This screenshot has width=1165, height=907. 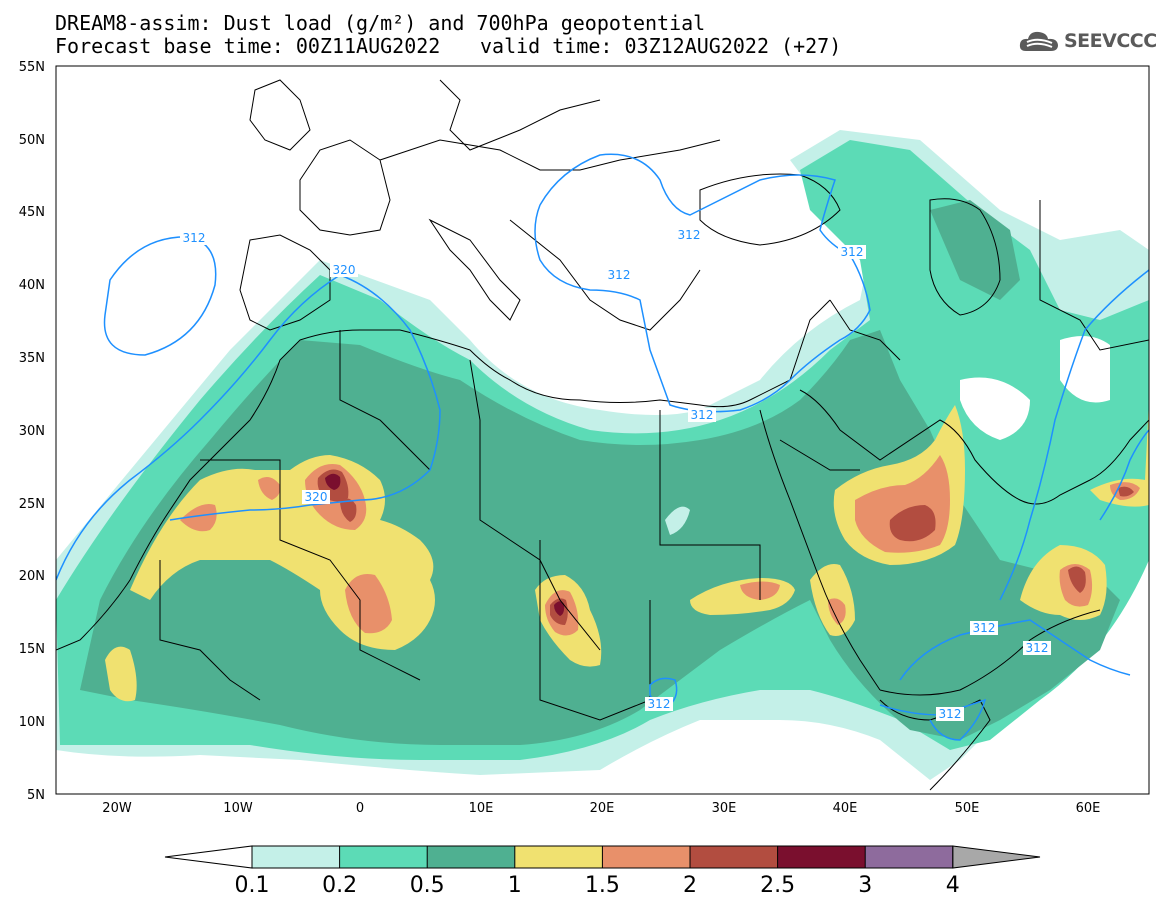 What do you see at coordinates (724, 808) in the screenshot?
I see `lon-label: 30E` at bounding box center [724, 808].